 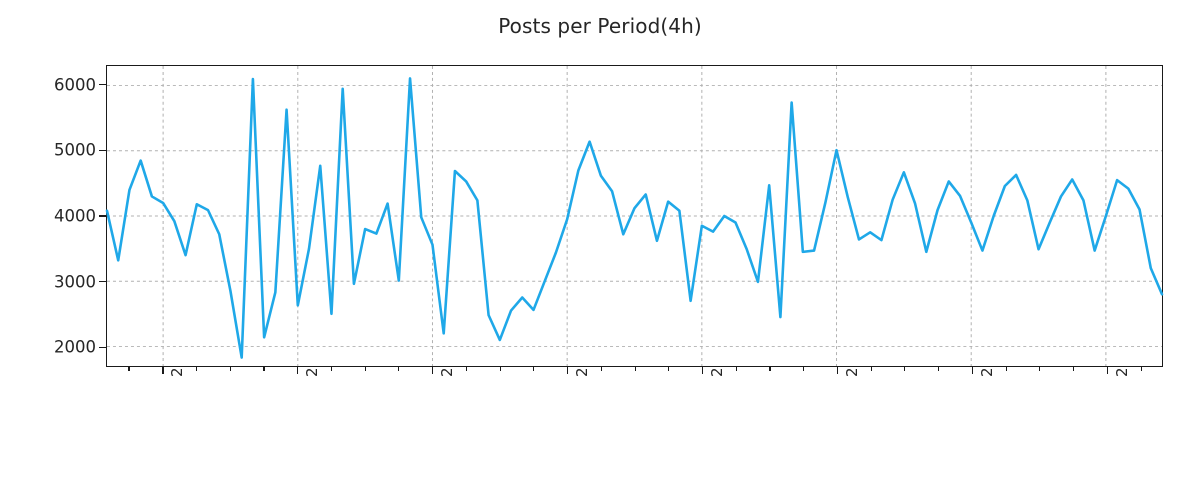 What do you see at coordinates (75, 282) in the screenshot?
I see `y-axis-tick-label: 3000` at bounding box center [75, 282].